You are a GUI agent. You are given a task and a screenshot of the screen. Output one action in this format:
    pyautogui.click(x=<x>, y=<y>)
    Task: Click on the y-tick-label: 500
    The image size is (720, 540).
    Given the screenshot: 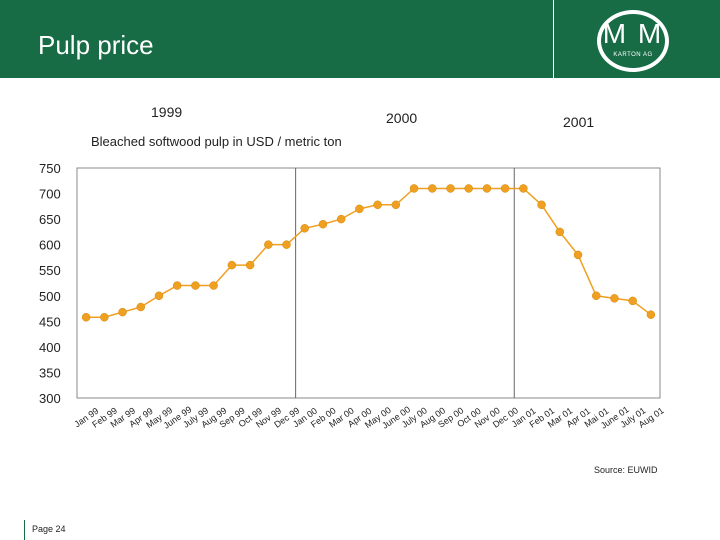 What is the action you would take?
    pyautogui.click(x=50, y=296)
    